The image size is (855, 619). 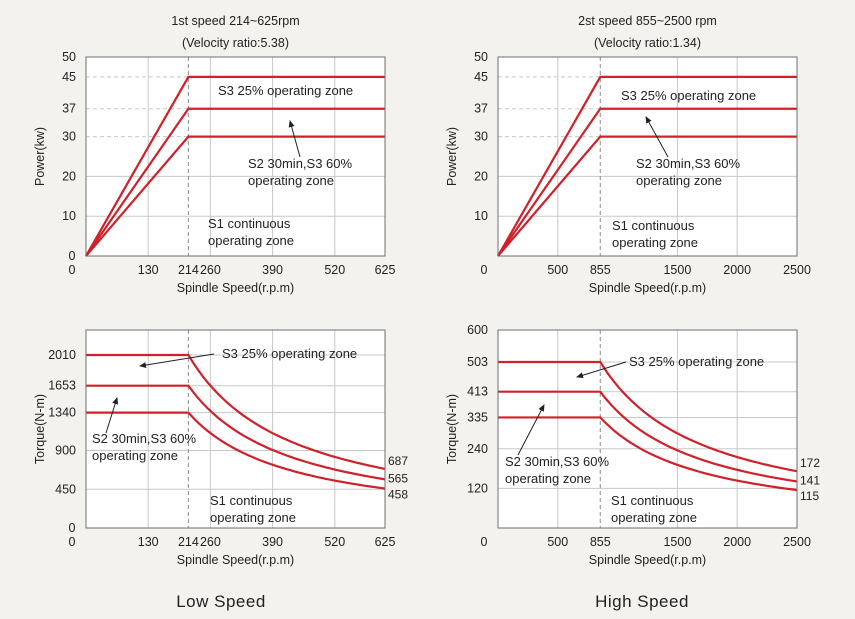 What do you see at coordinates (235, 21) in the screenshot?
I see `chart-title: 1st speed 214~625rpm` at bounding box center [235, 21].